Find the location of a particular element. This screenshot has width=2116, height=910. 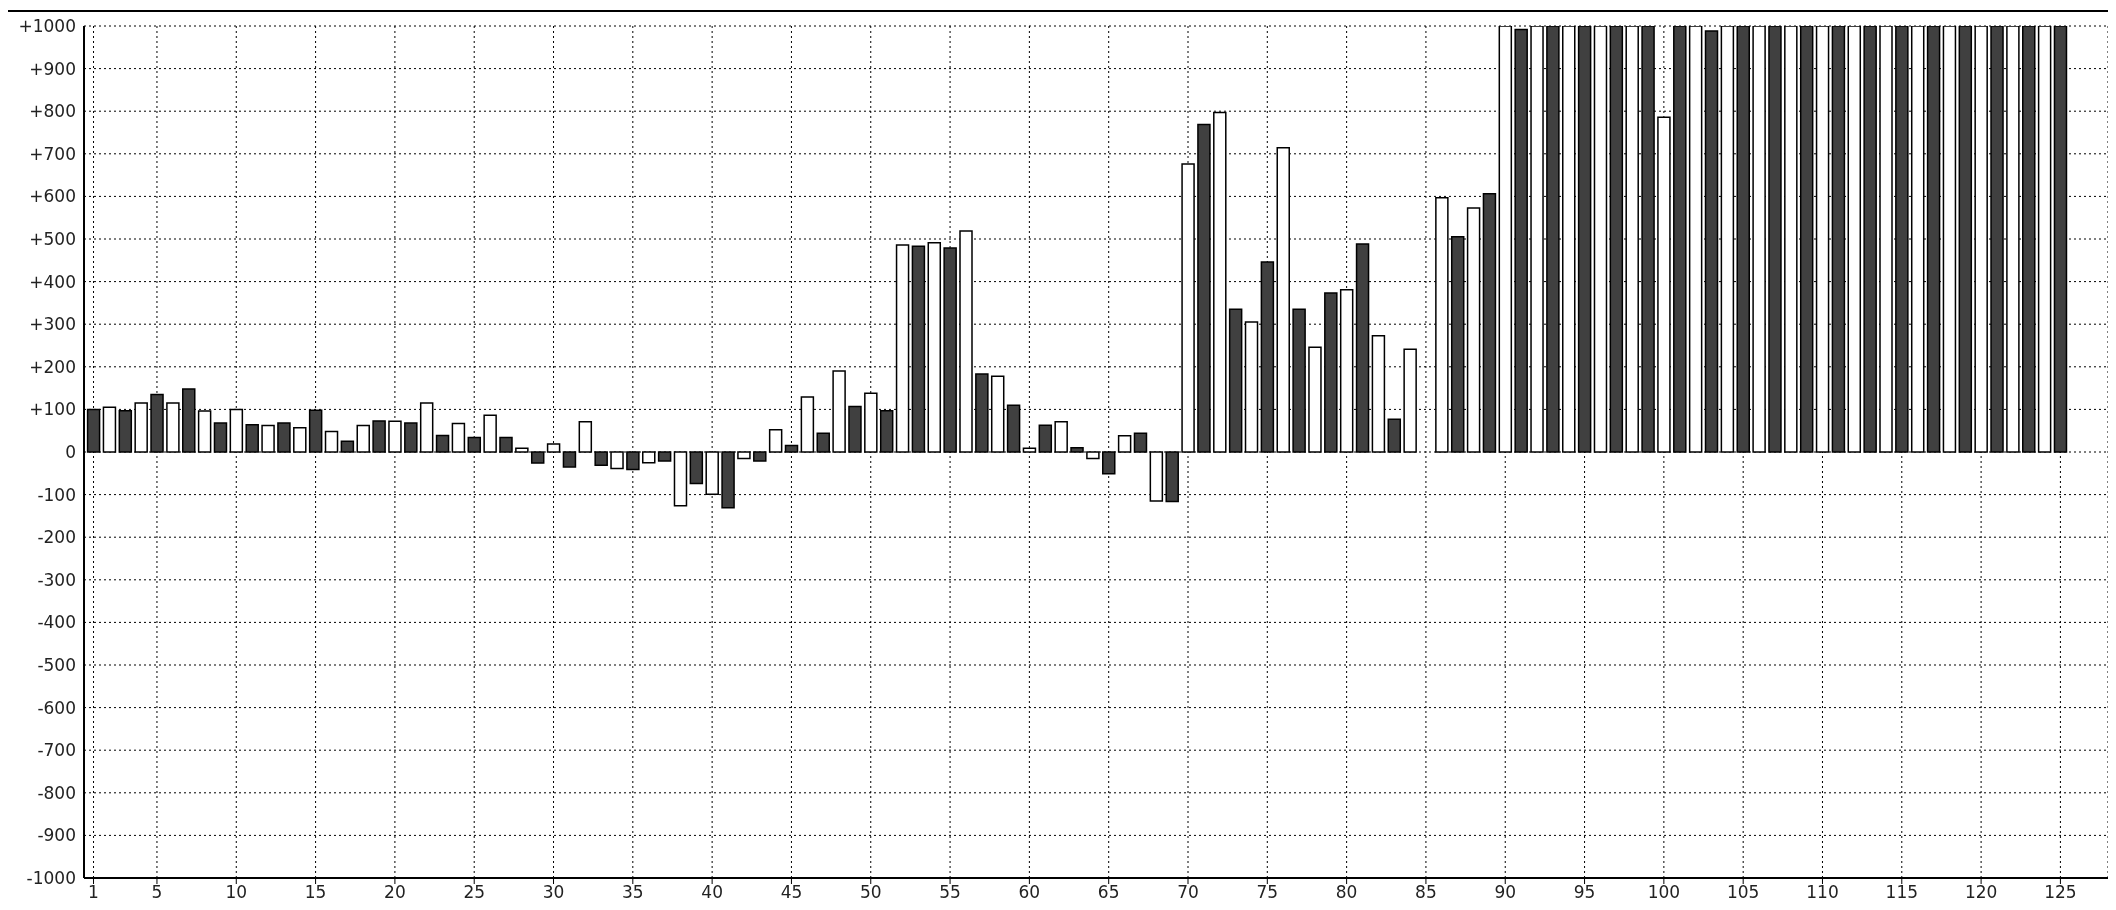

y-tick-label: -700 is located at coordinates (56, 750).